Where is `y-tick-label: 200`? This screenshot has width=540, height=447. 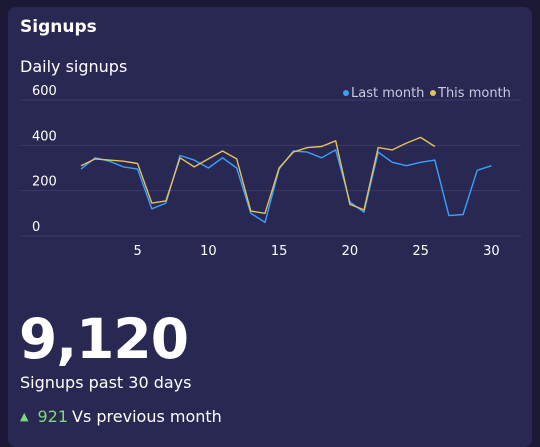
y-tick-label: 200 is located at coordinates (44, 182).